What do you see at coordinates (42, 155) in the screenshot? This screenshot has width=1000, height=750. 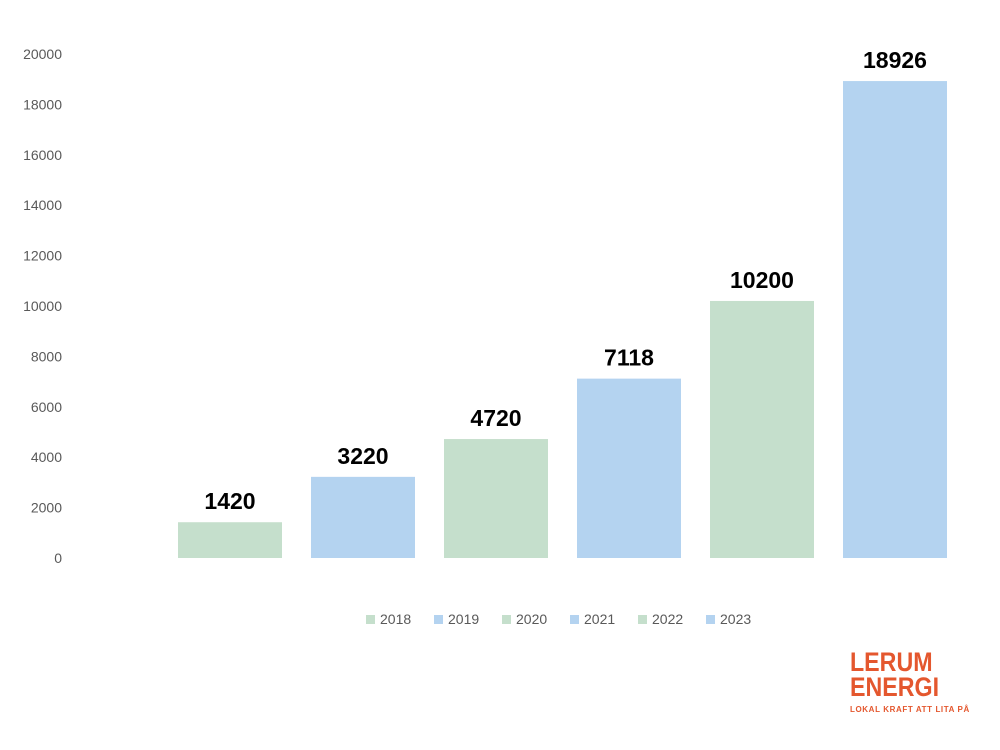 I see `y-tick-label: 16000` at bounding box center [42, 155].